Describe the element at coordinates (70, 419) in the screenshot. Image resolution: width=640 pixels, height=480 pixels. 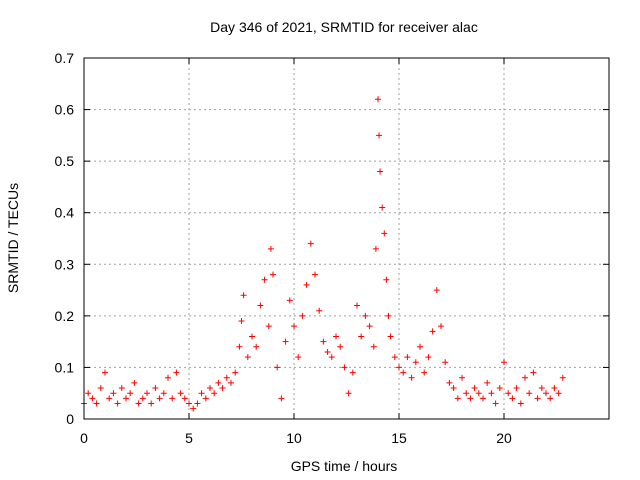
I see `y-tick-label: 0` at that location.